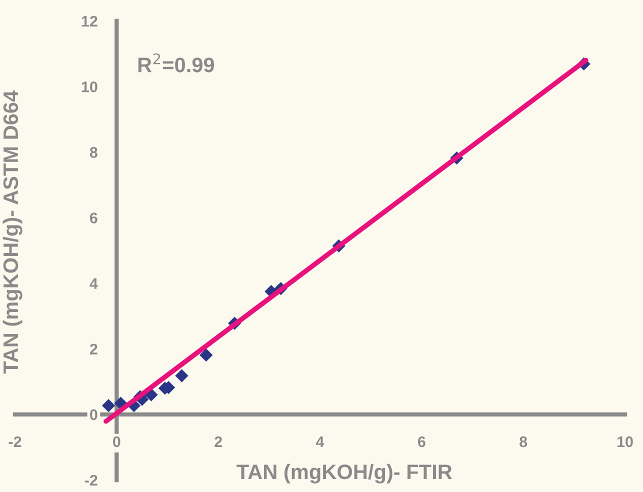 Image resolution: width=643 pixels, height=492 pixels. What do you see at coordinates (344, 474) in the screenshot?
I see `x-axis-title: TAN (mgKOH/g)- FTIR` at bounding box center [344, 474].